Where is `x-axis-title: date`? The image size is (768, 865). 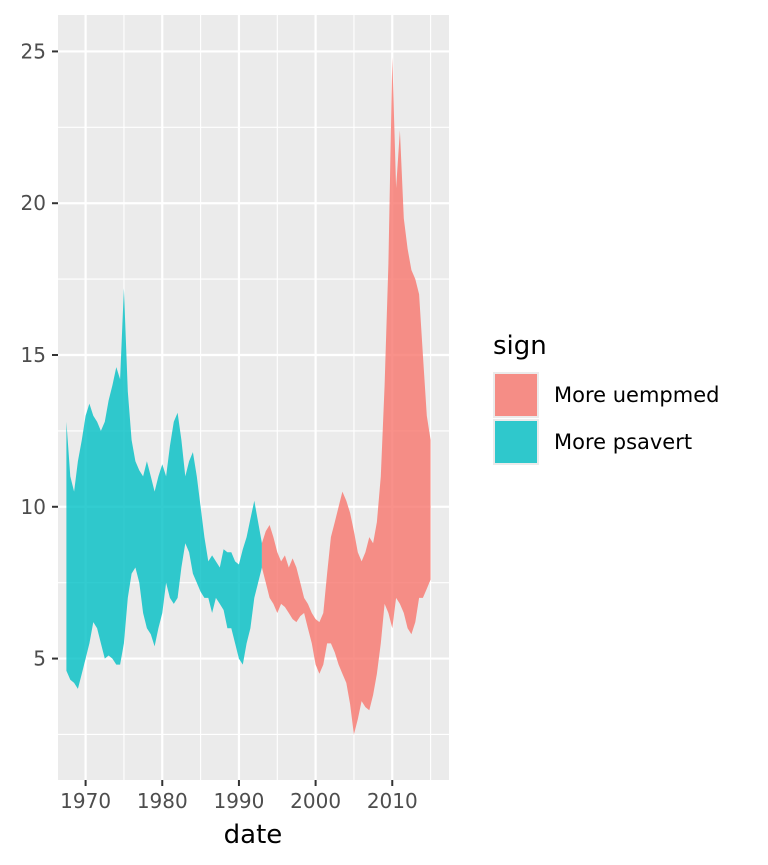
x-axis-title: date is located at coordinates (253, 835).